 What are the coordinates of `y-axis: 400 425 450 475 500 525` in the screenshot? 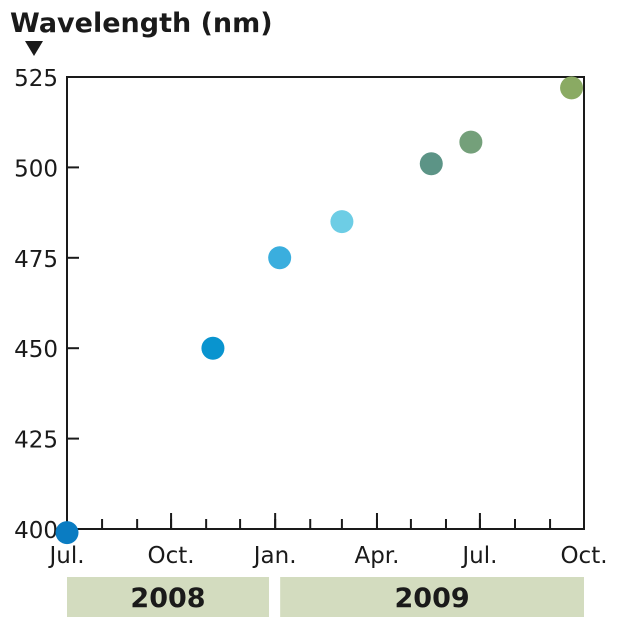 It's located at (46, 305).